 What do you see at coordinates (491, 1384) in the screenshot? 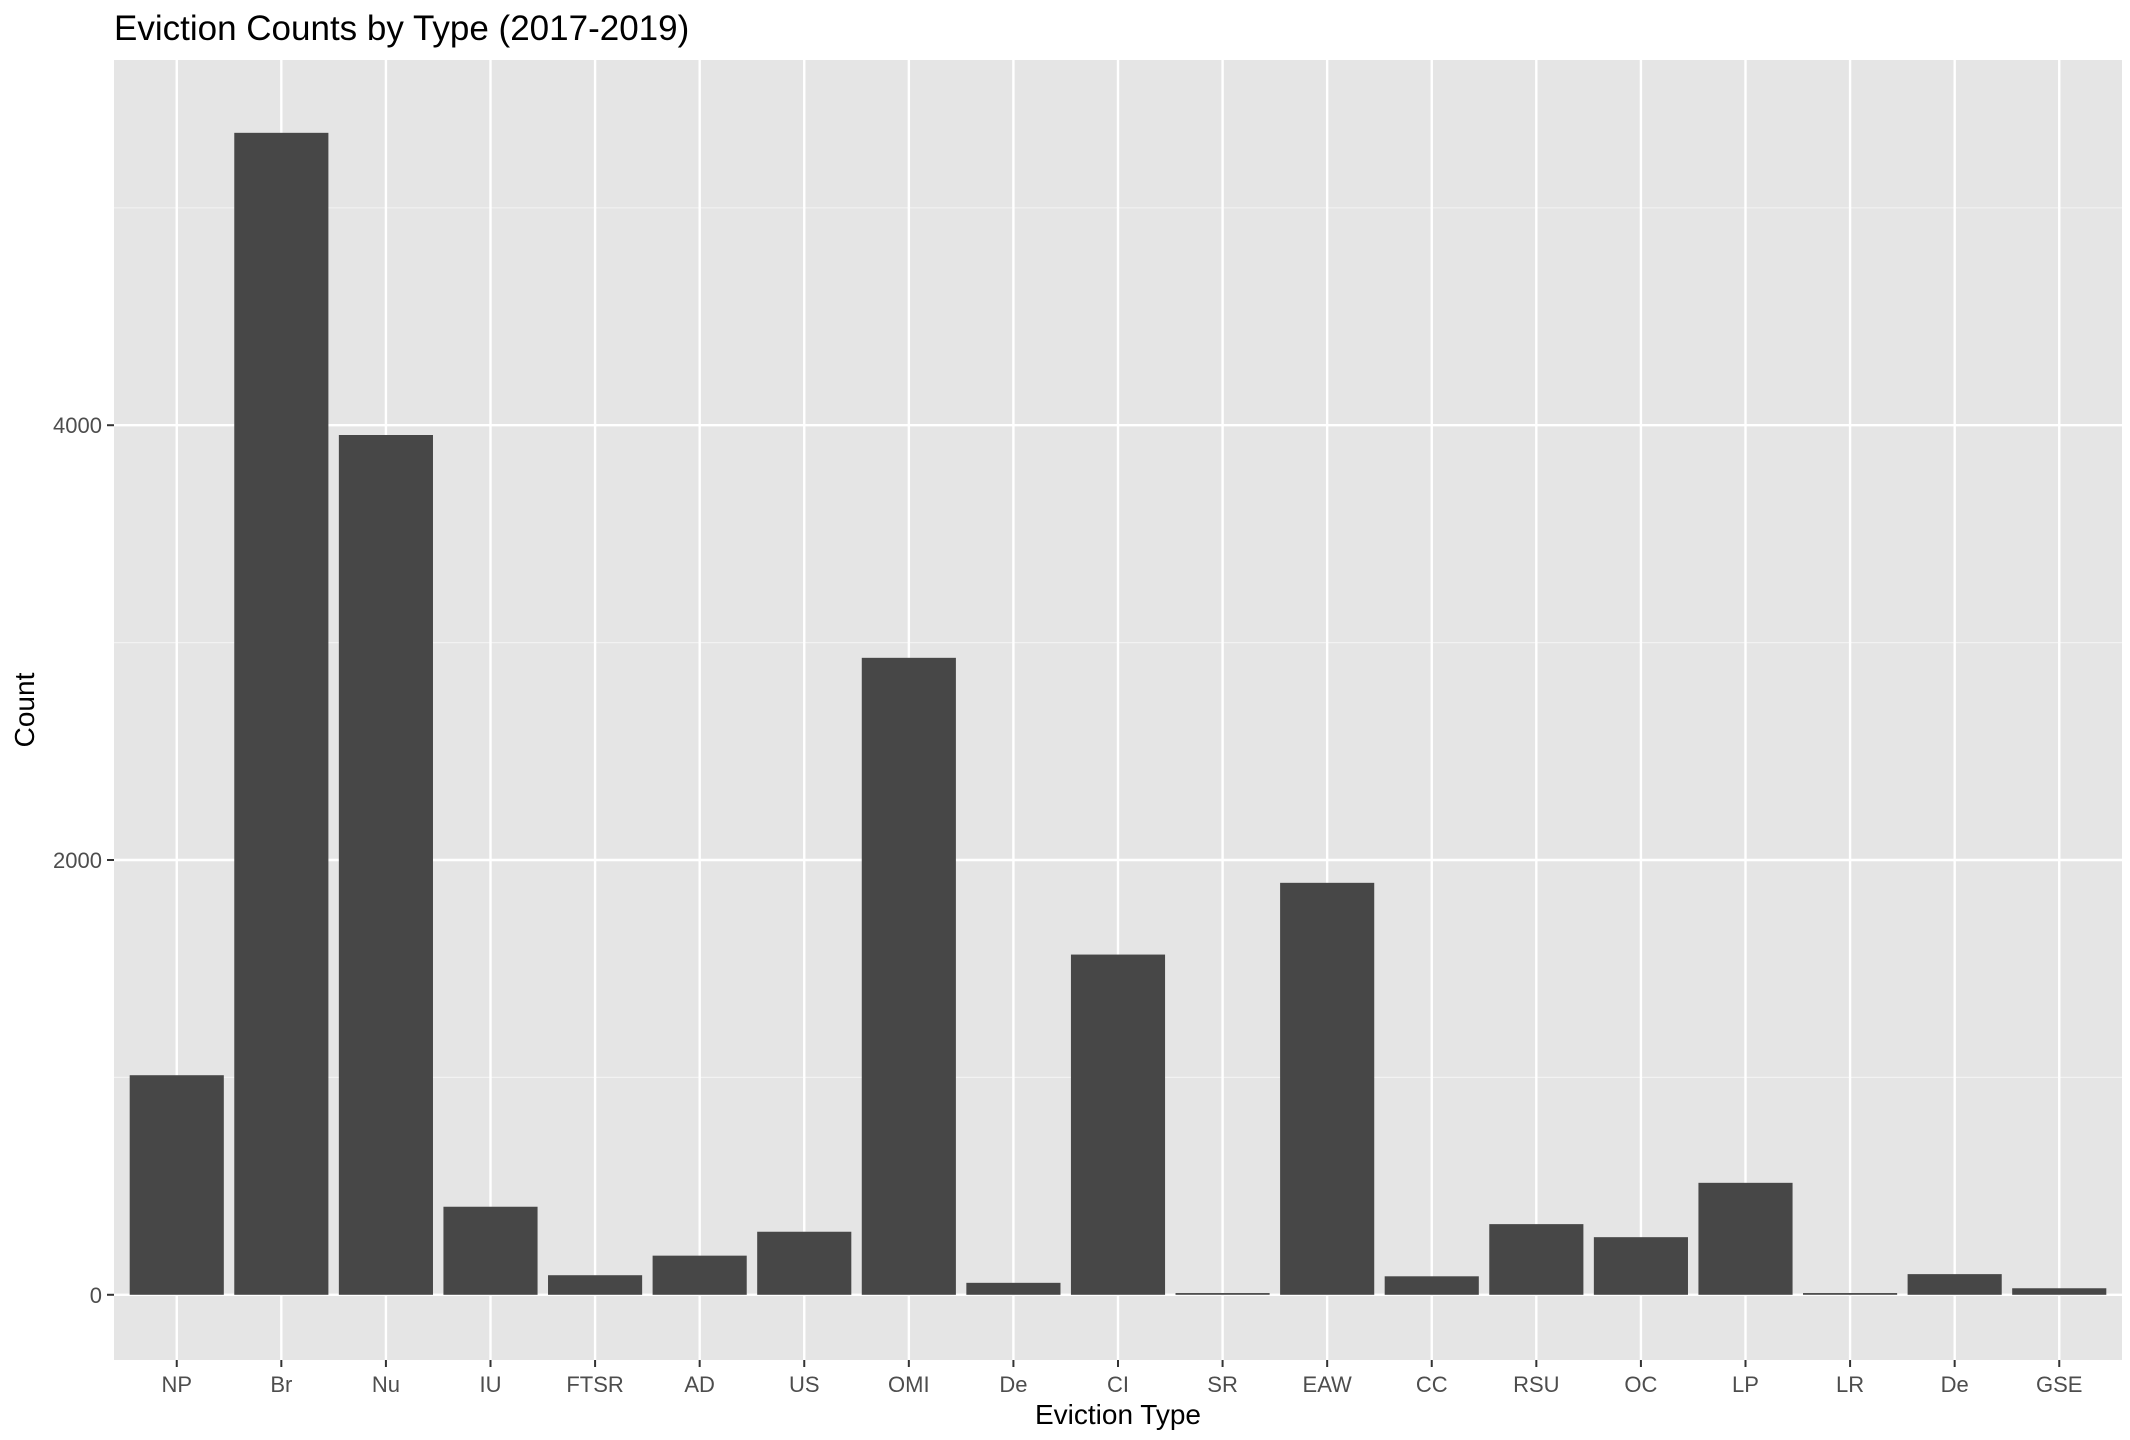
I see `x-tick-label: IU` at bounding box center [491, 1384].